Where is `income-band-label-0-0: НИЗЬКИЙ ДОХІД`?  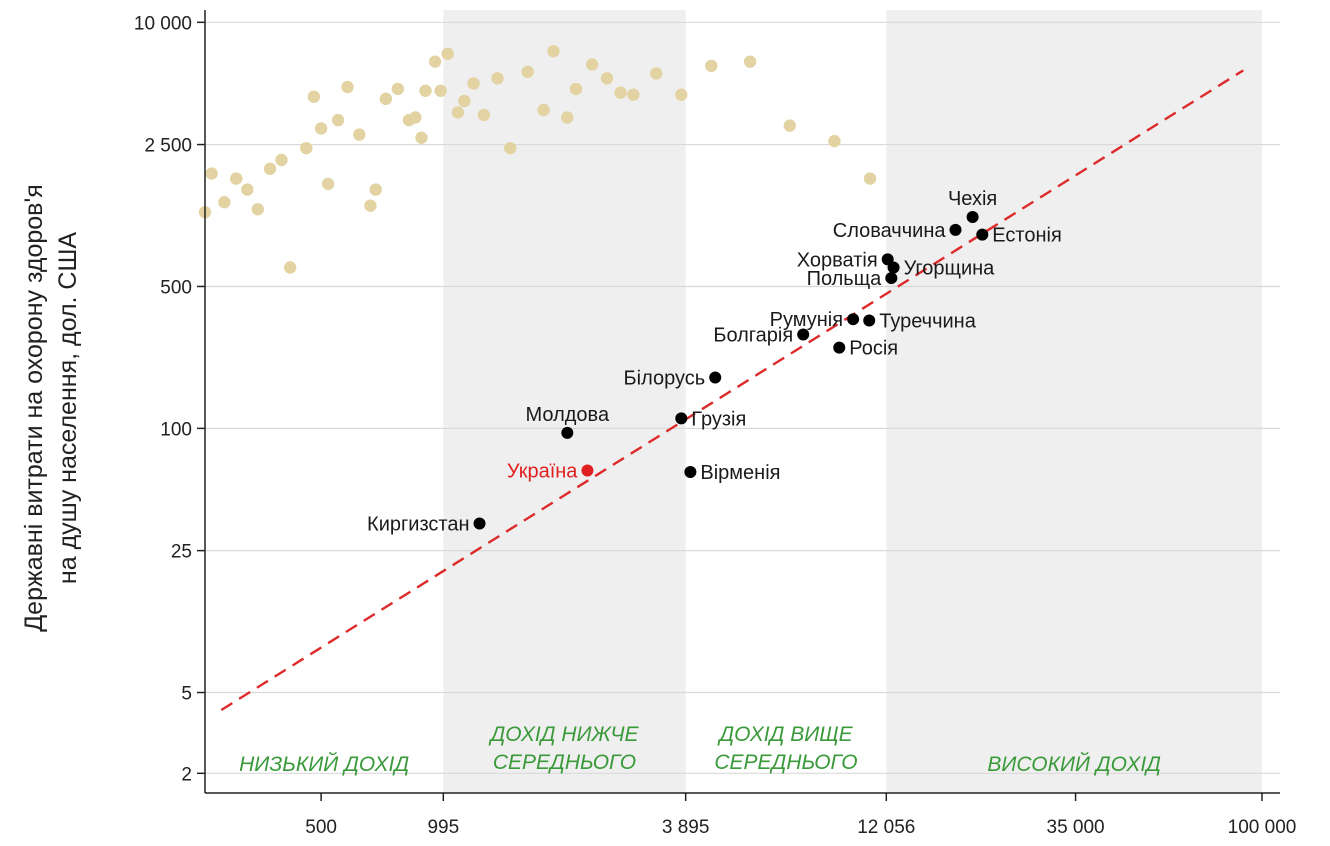
income-band-label-0-0: НИЗЬКИЙ ДОХІД is located at coordinates (324, 764).